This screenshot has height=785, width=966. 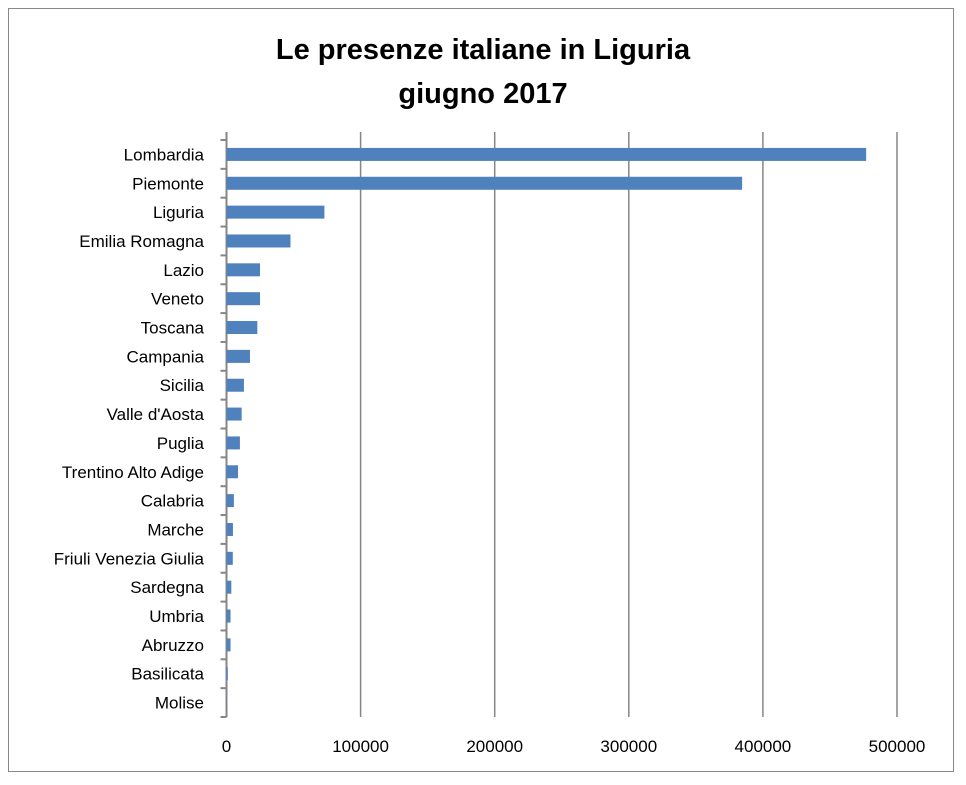 I want to click on category-label: Lazio, so click(x=183, y=270).